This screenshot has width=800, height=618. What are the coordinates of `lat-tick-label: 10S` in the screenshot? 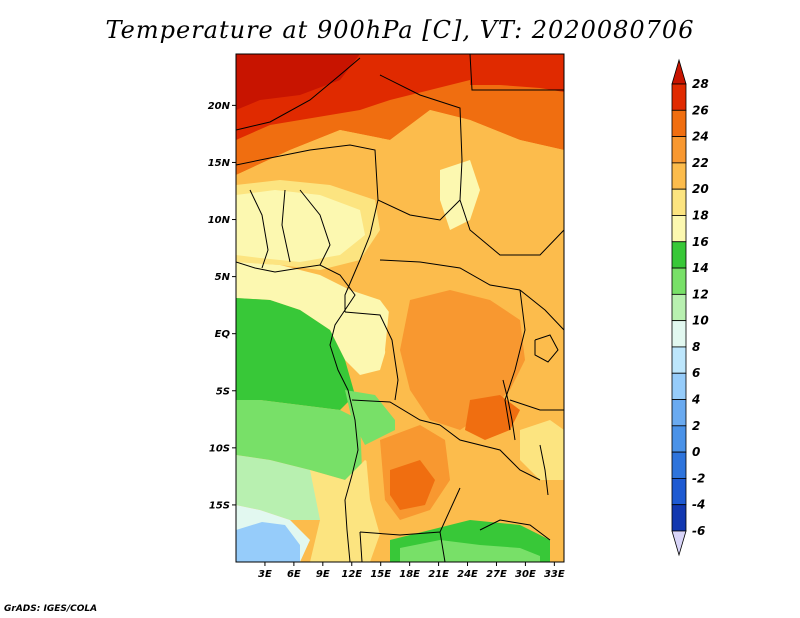 It's located at (219, 448).